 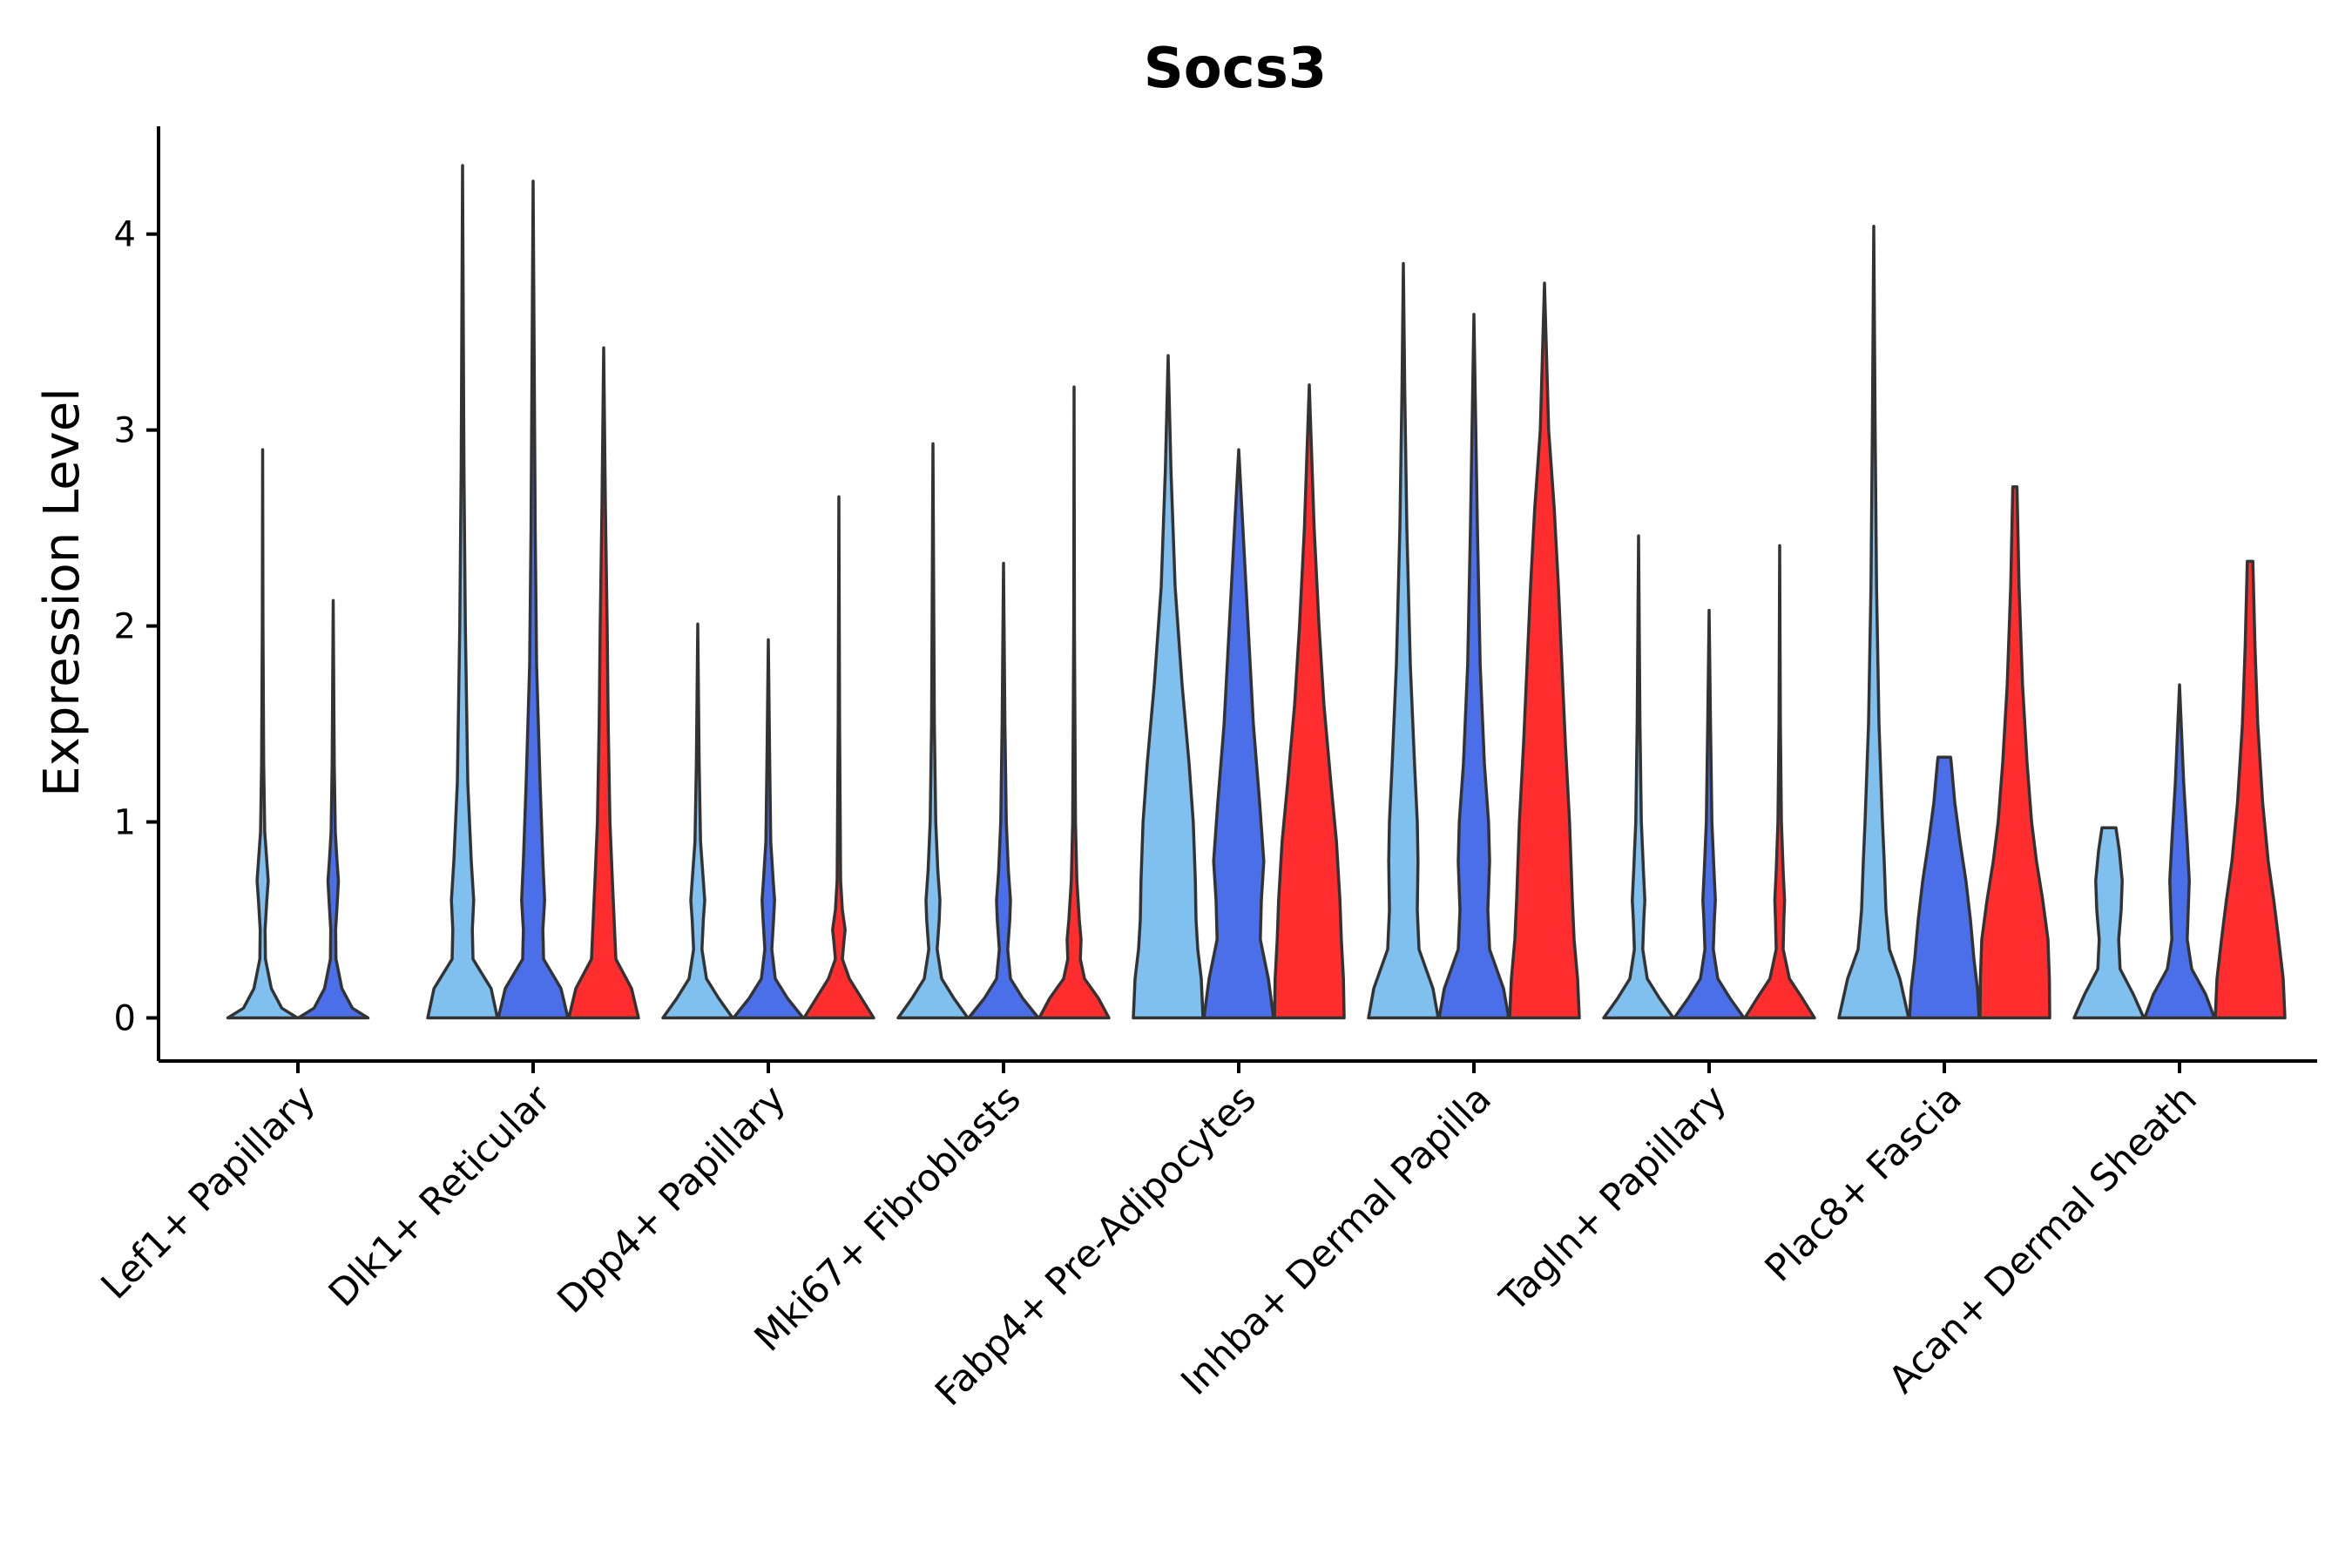 I want to click on violin-dlk1-reticular-red, so click(x=603, y=683).